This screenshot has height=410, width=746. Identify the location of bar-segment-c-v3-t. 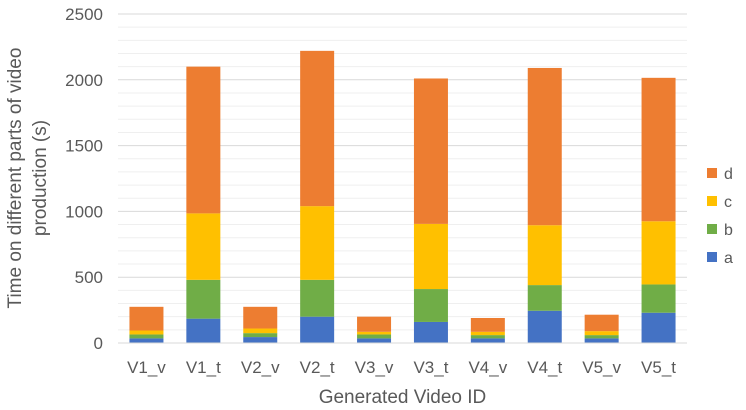
(430, 256).